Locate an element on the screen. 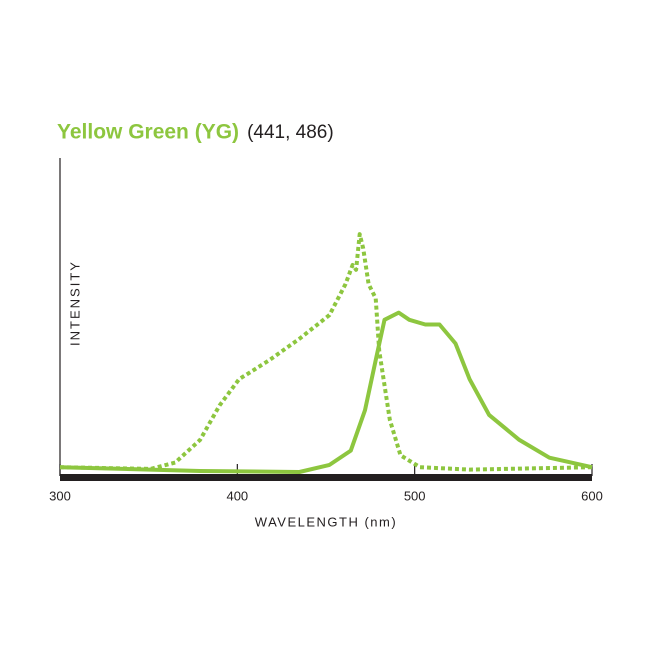 The image size is (650, 650). x-tick-label: 600 is located at coordinates (592, 495).